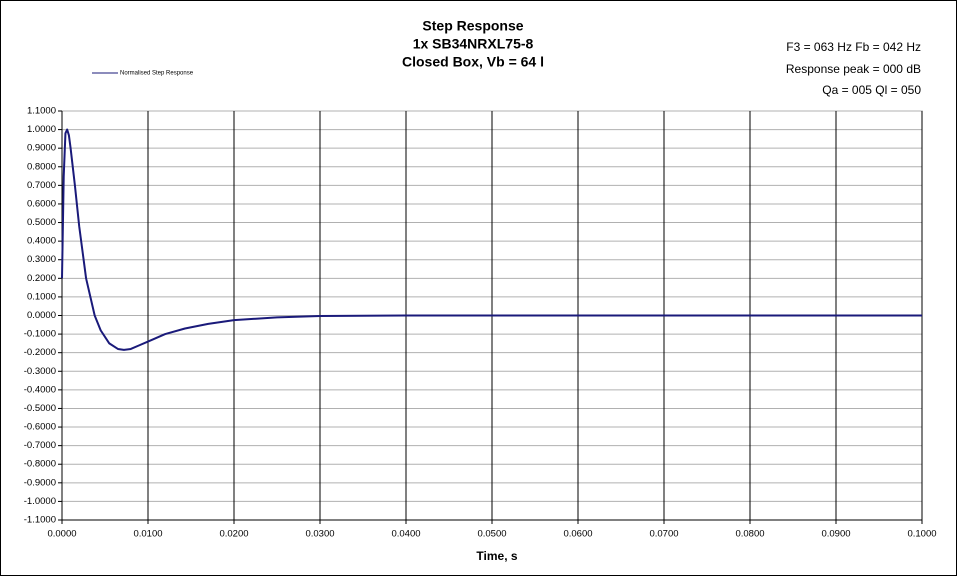 The image size is (957, 576). Describe the element at coordinates (871, 90) in the screenshot. I see `annotation: Qa = 005 Ql = 050` at that location.